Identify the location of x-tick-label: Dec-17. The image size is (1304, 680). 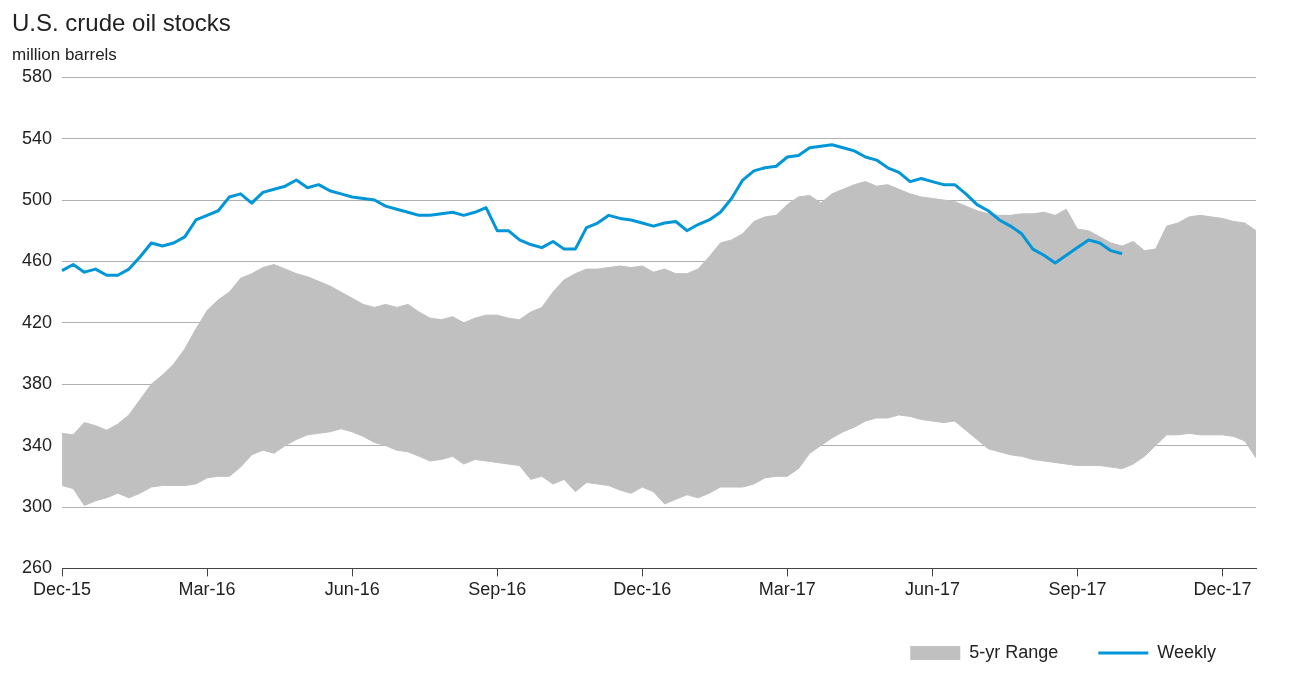
(1222, 589).